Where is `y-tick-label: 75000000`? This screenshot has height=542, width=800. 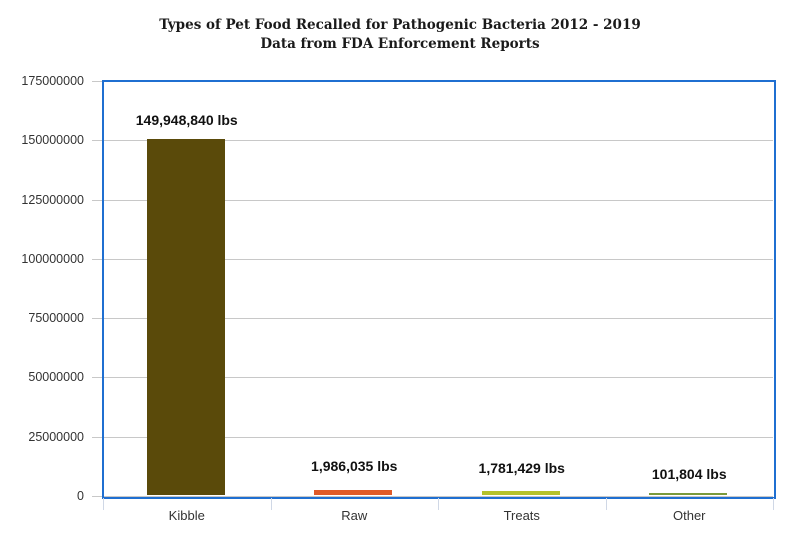
y-tick-label: 75000000 is located at coordinates (56, 318).